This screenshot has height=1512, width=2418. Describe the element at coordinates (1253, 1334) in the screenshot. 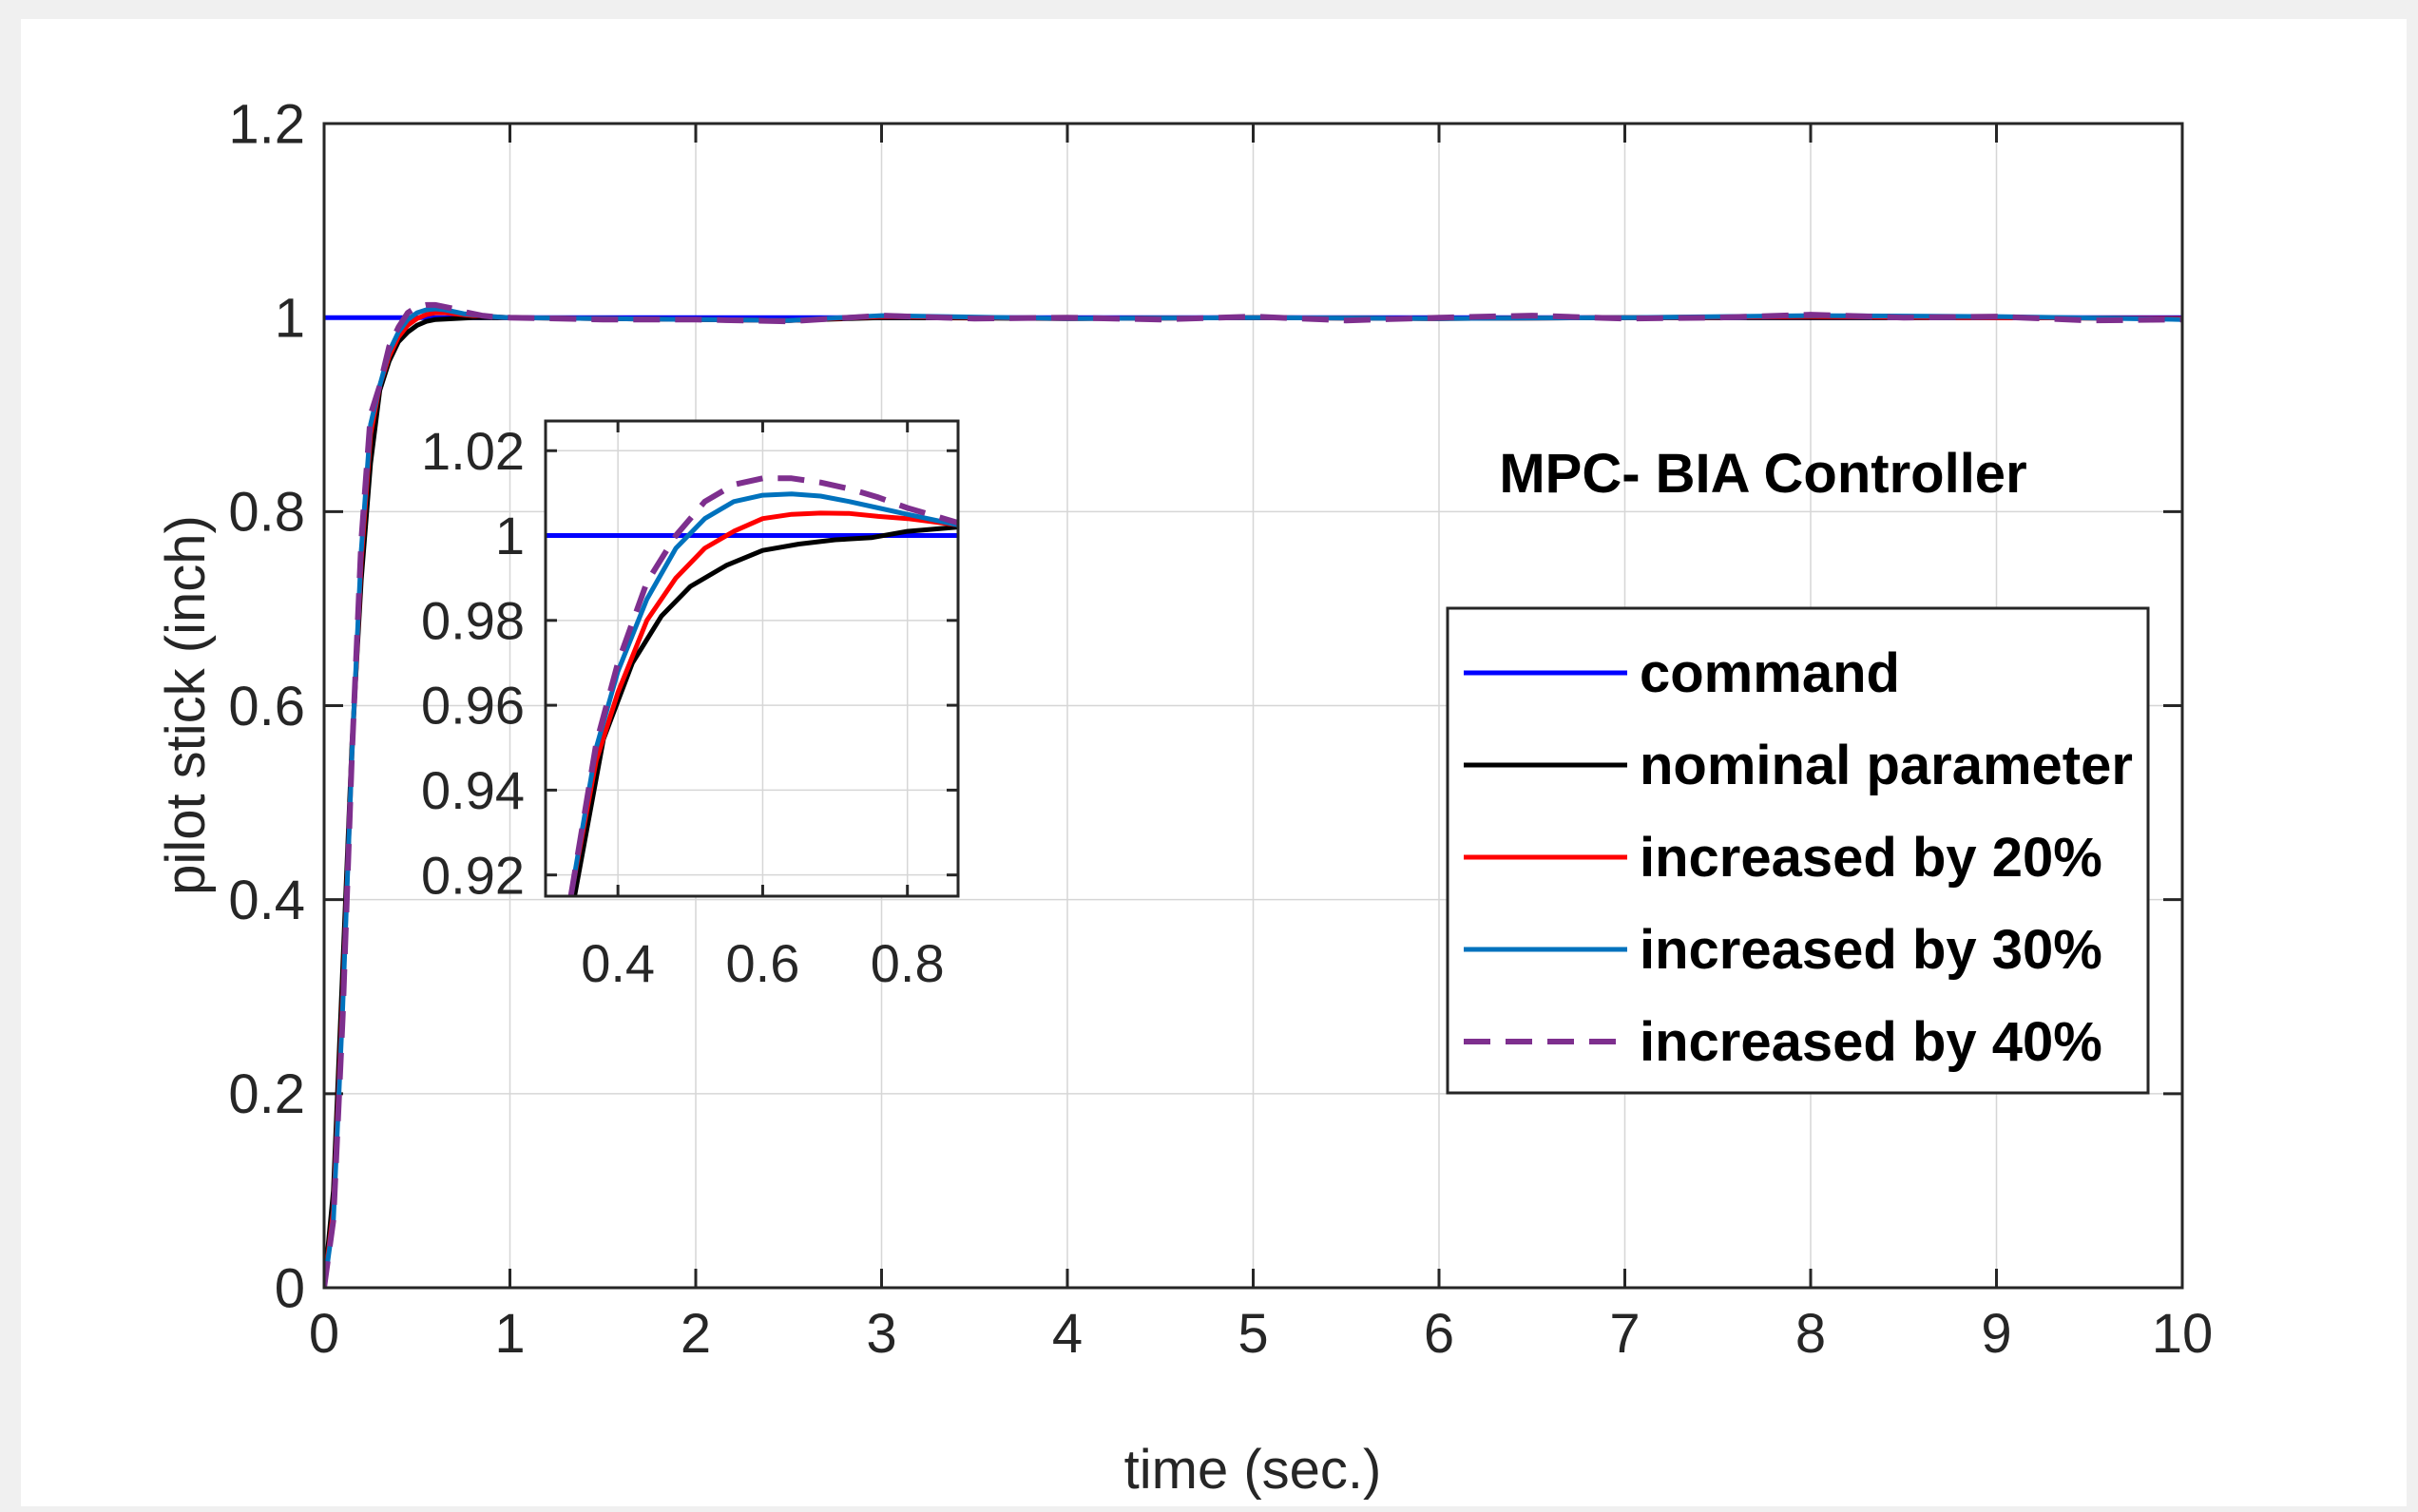

I see `main-x-tick-label: 5` at that location.